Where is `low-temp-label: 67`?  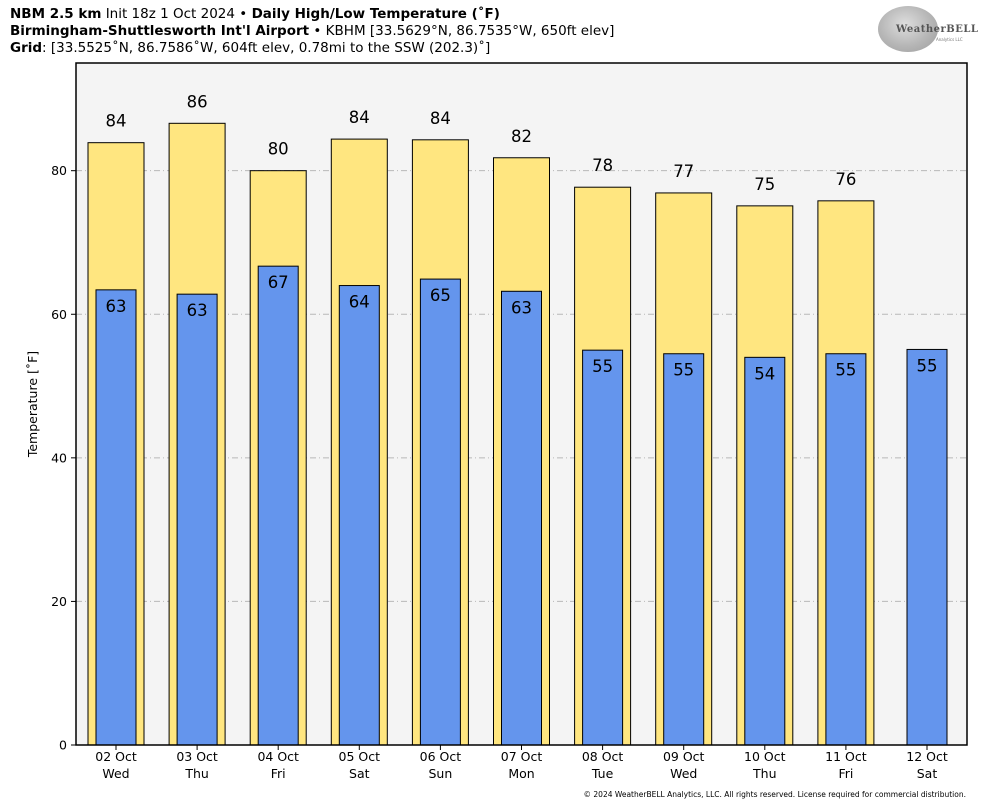 low-temp-label: 67 is located at coordinates (278, 282).